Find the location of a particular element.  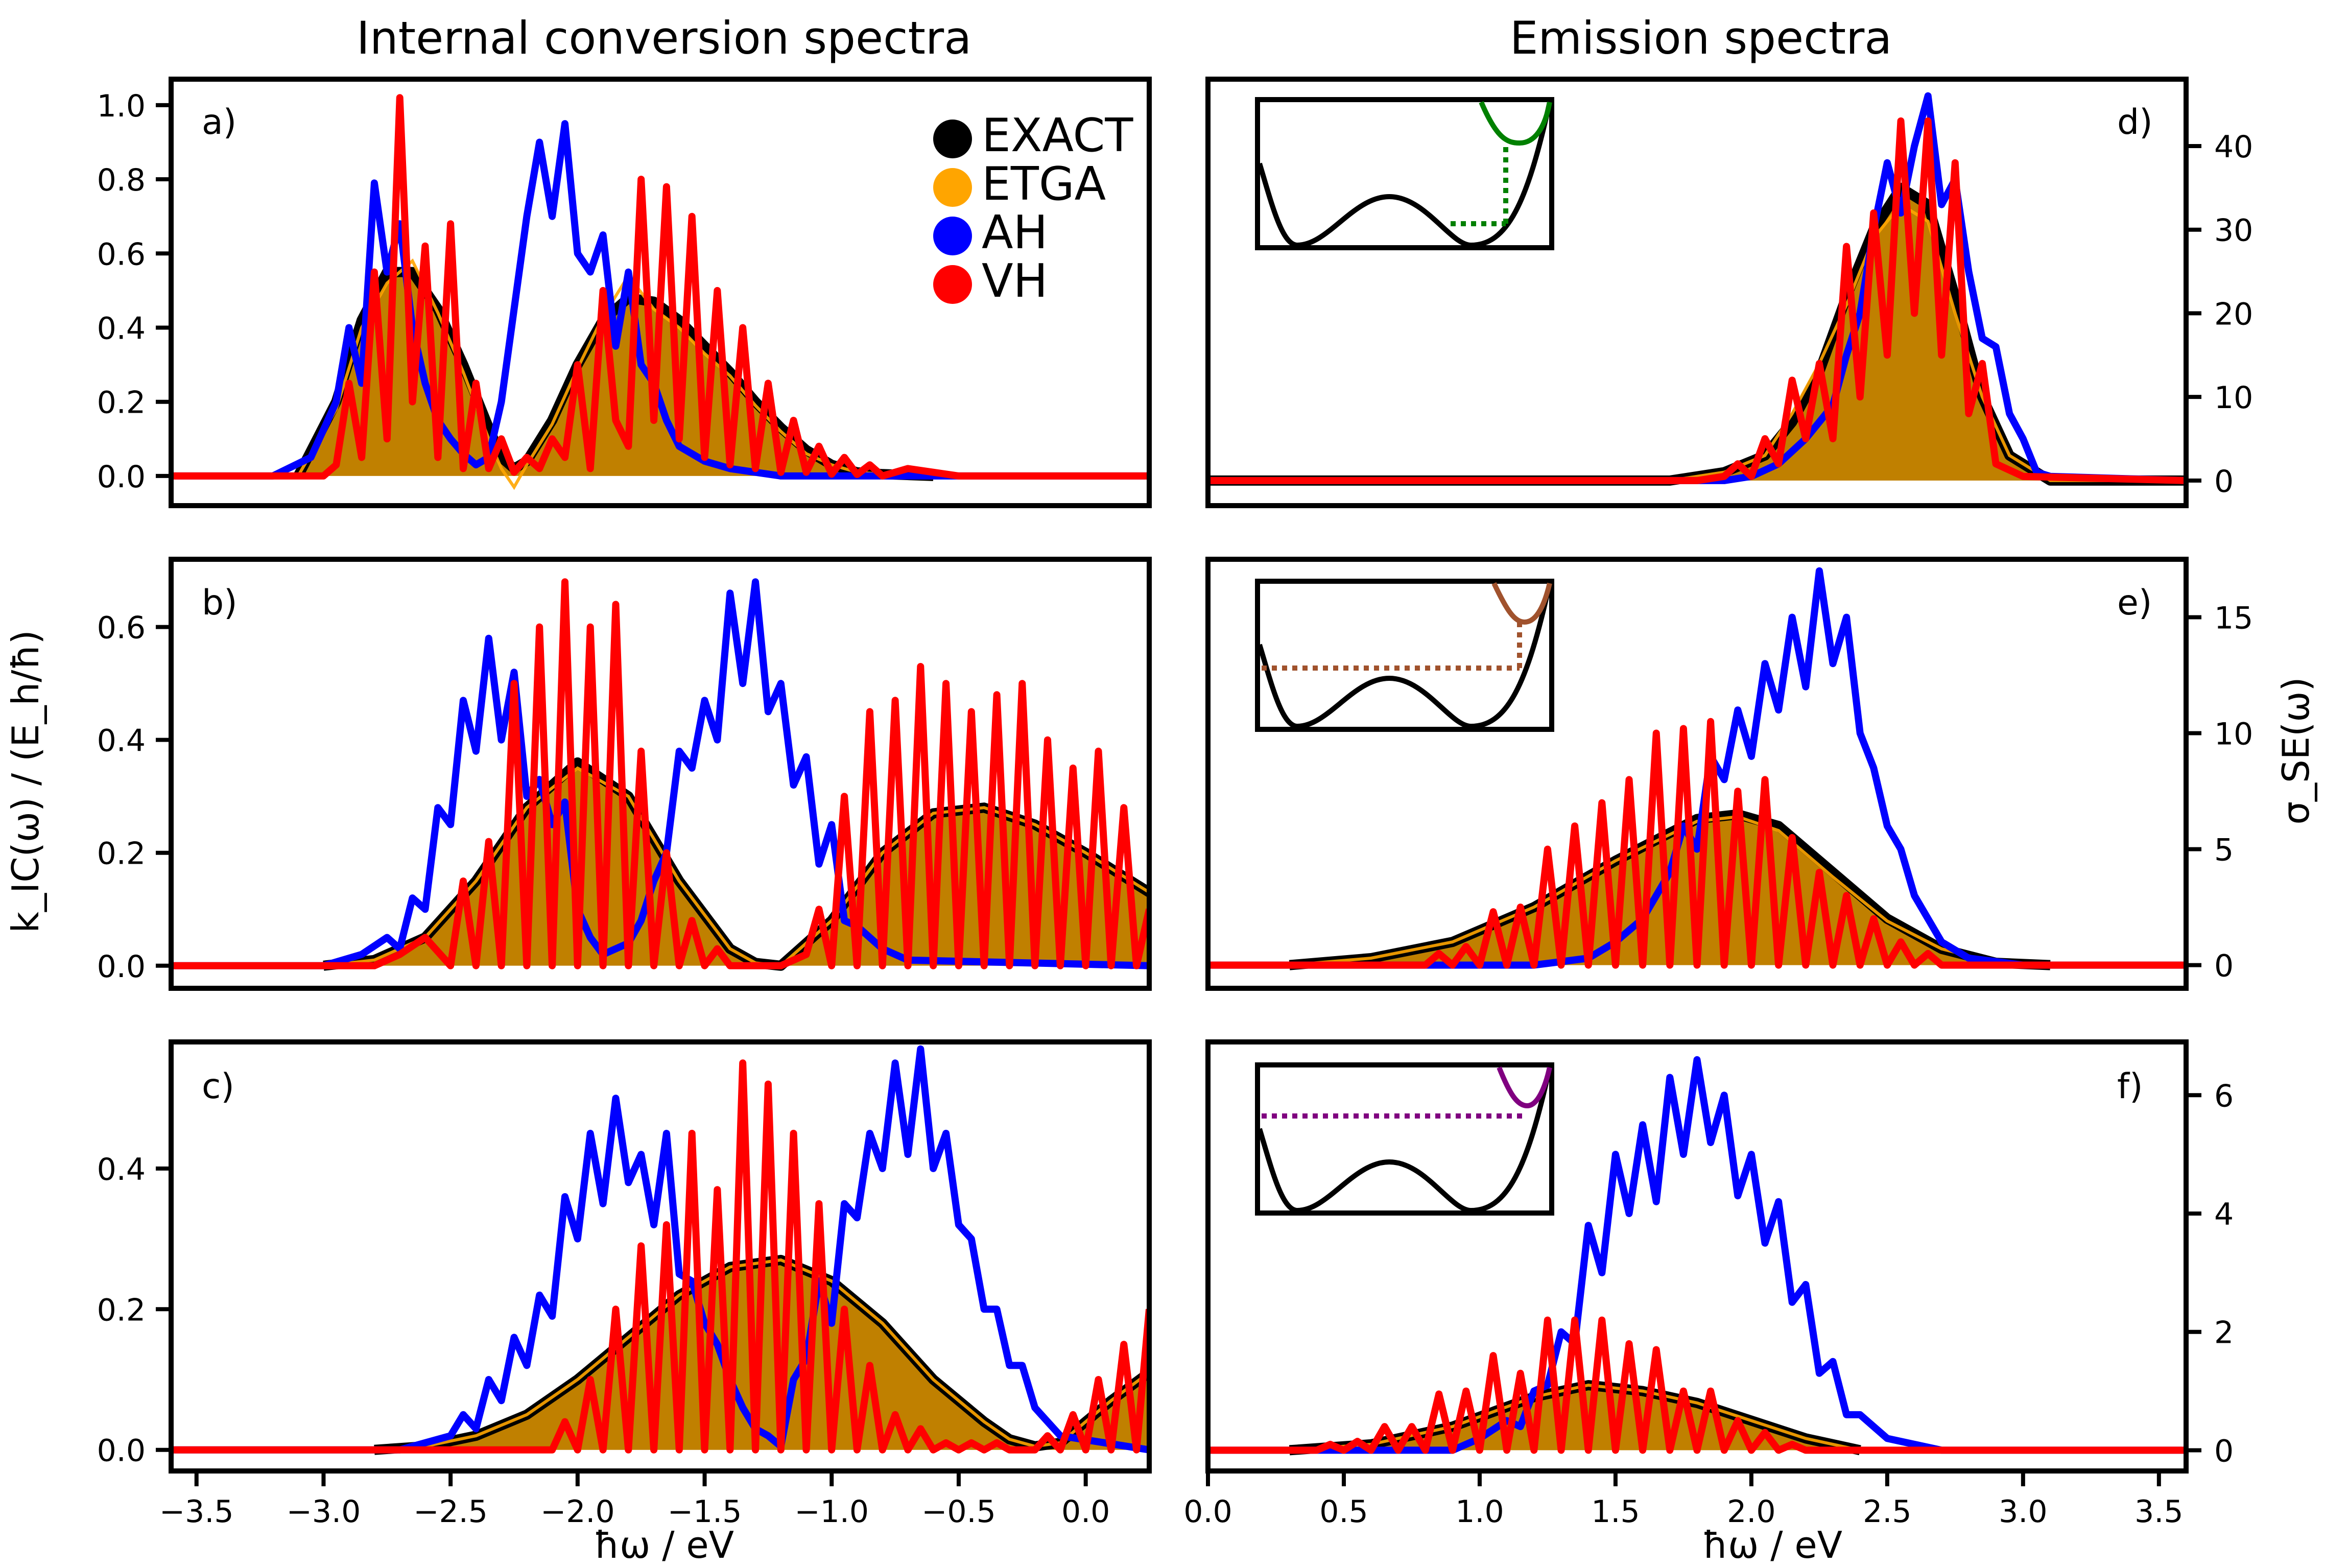

xtick-label-f-2: 1.0 is located at coordinates (1479, 1512).